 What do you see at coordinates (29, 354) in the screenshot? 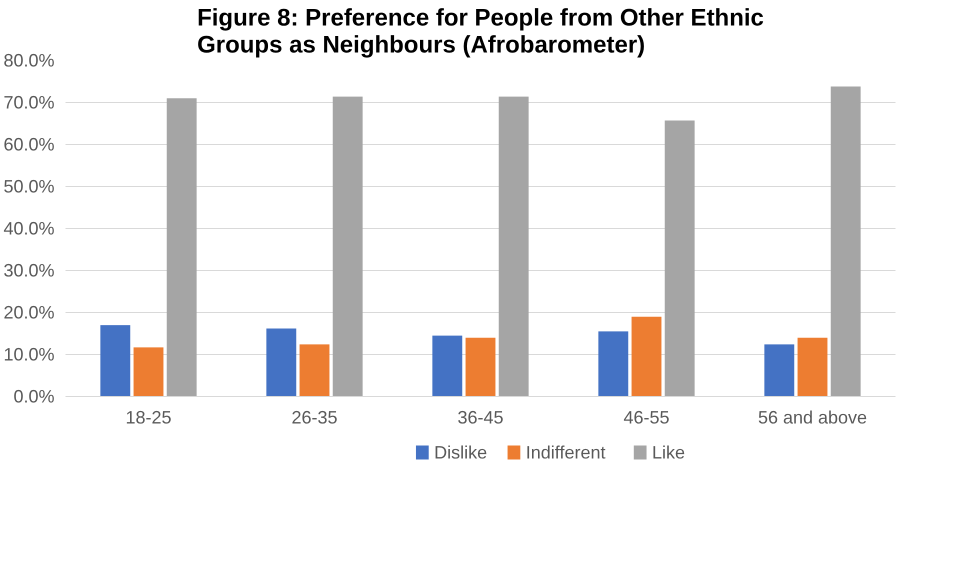
I see `y-tick-label: 10.0%` at bounding box center [29, 354].